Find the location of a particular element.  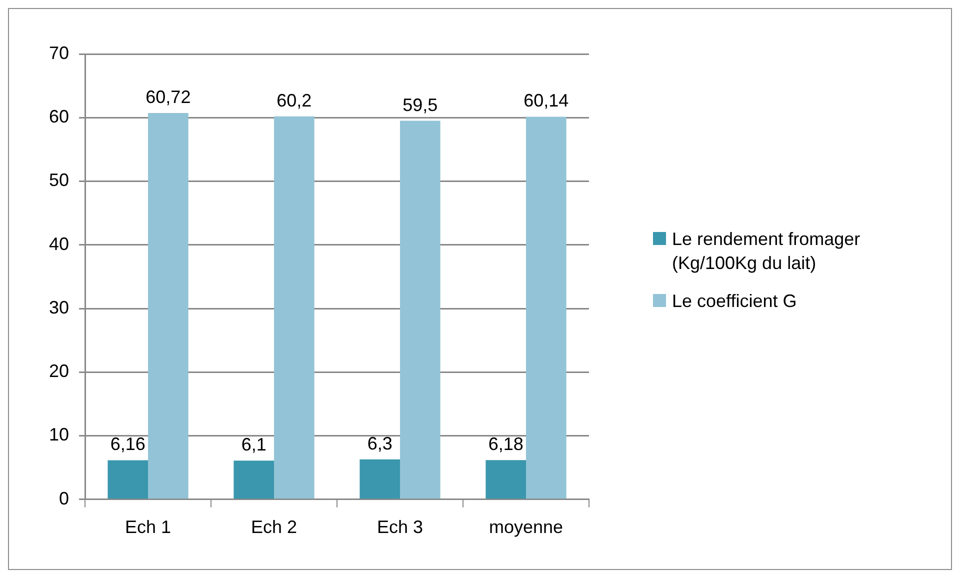

legend-label: Le coefficient G is located at coordinates (735, 301).